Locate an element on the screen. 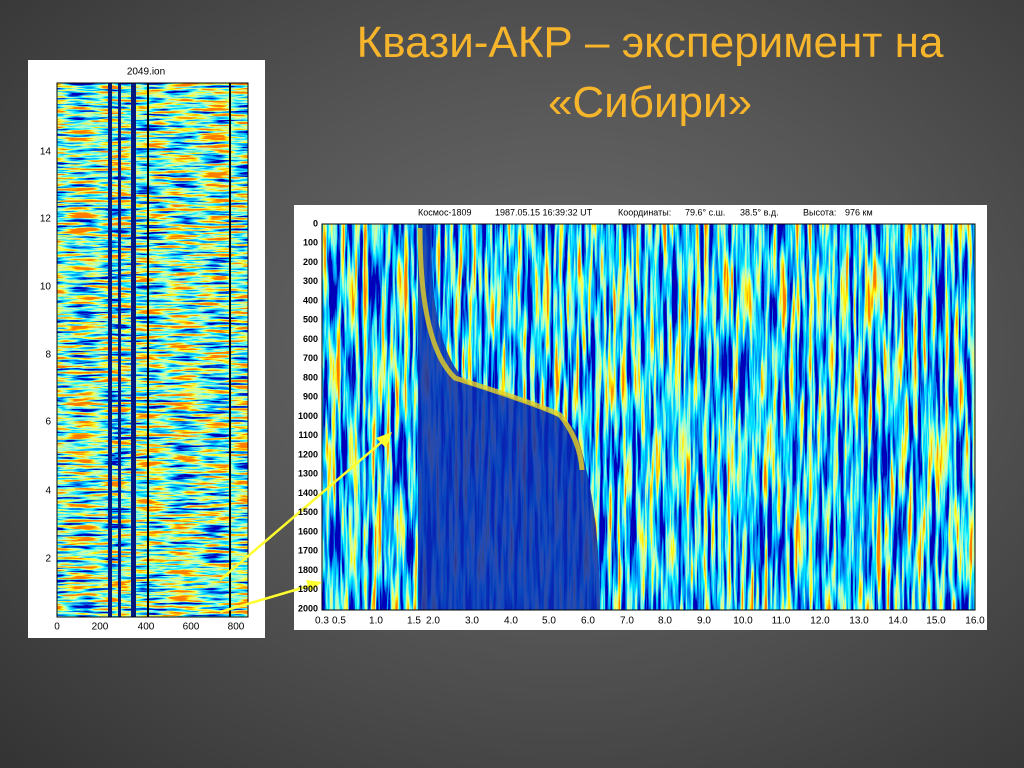 The width and height of the screenshot is (1024, 768). longitude: 38.5° в.д. is located at coordinates (759, 212).